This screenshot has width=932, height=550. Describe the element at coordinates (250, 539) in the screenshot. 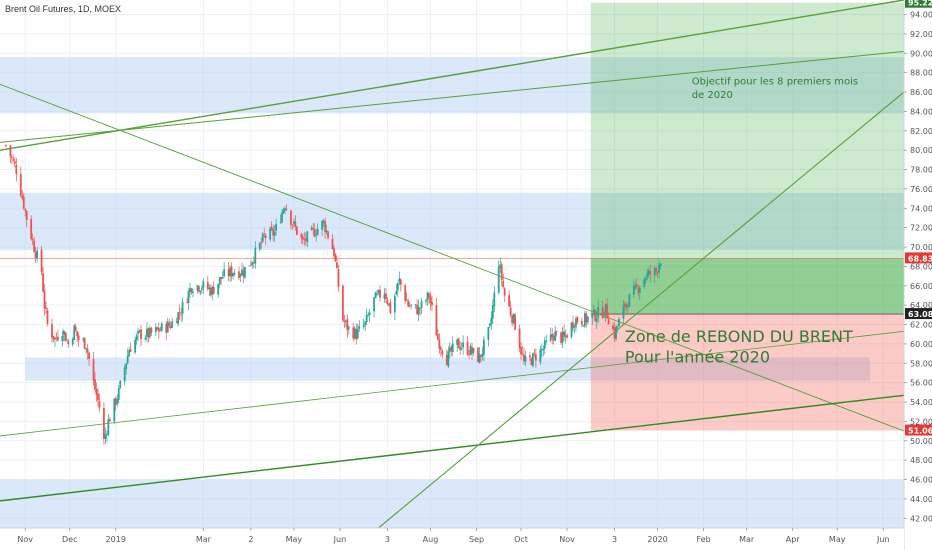

I see `time-tick-label: 2` at that location.